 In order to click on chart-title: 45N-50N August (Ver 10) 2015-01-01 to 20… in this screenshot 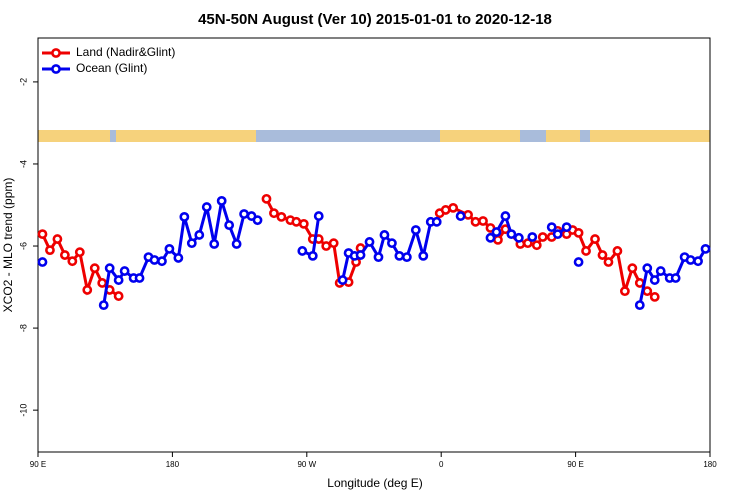, I will do `click(375, 19)`.